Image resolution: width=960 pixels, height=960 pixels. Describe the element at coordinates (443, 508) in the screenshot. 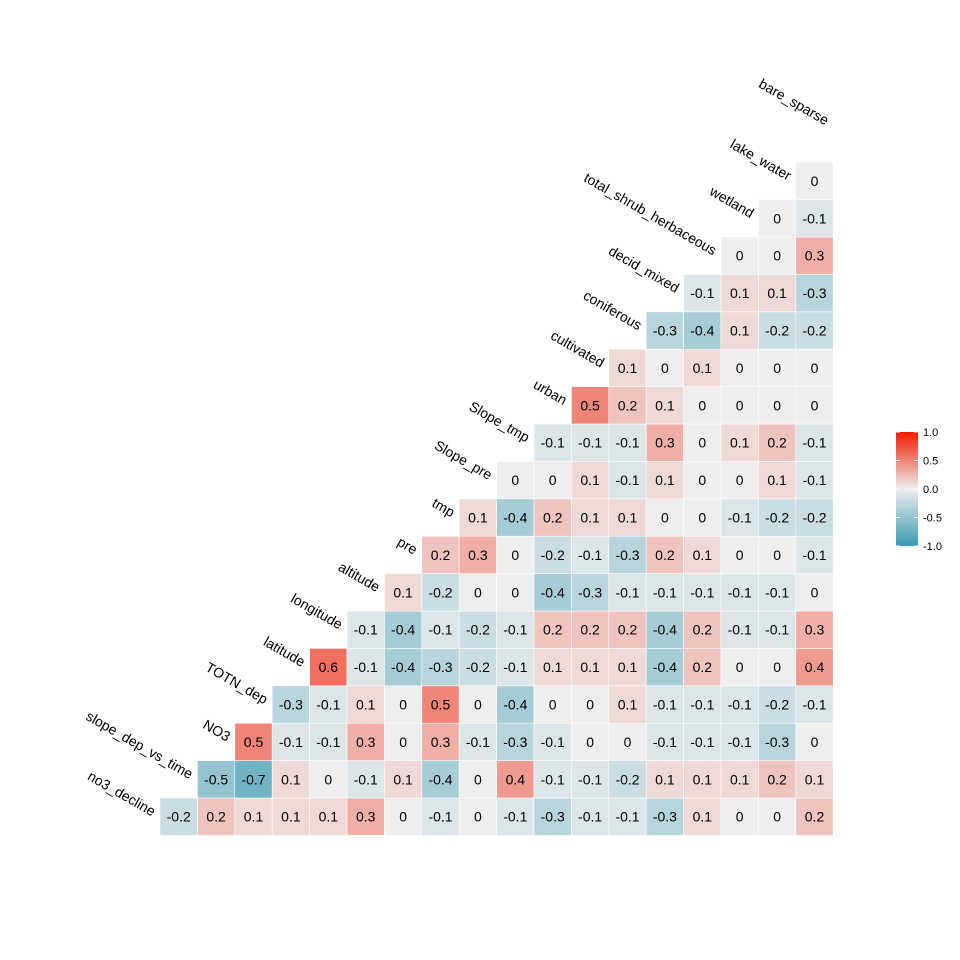

I see `variable-label-tmp: tmp` at that location.